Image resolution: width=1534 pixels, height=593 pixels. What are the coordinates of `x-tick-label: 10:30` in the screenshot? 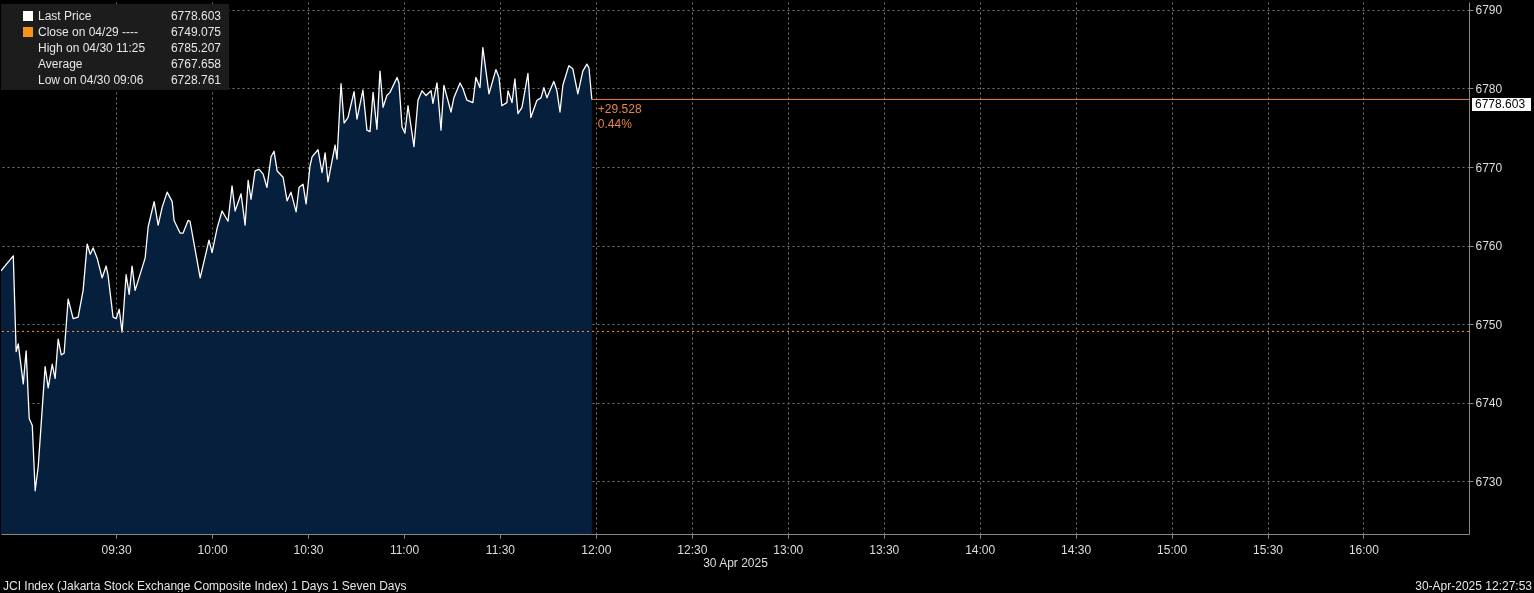 It's located at (308, 549).